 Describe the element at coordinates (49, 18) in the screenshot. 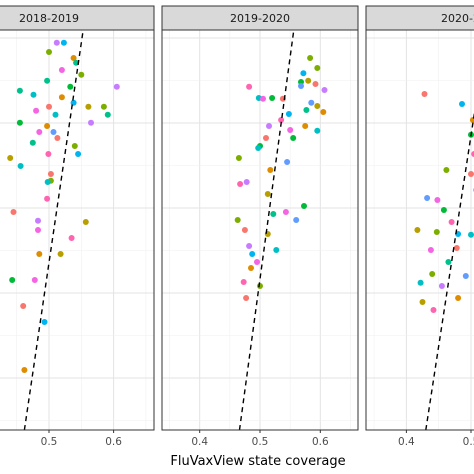

I see `facet-strip-label: 2018-2019` at that location.